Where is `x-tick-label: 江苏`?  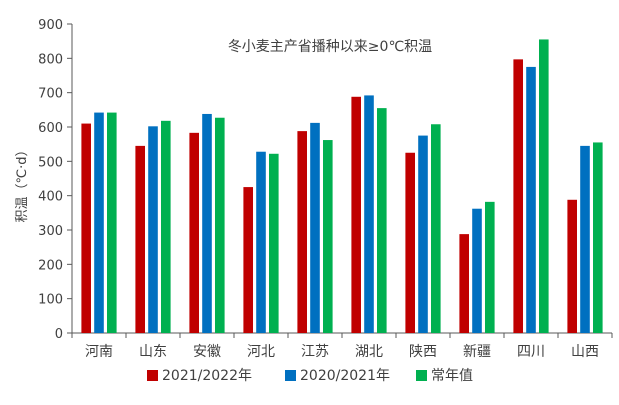 x-tick-label: 江苏 is located at coordinates (315, 352).